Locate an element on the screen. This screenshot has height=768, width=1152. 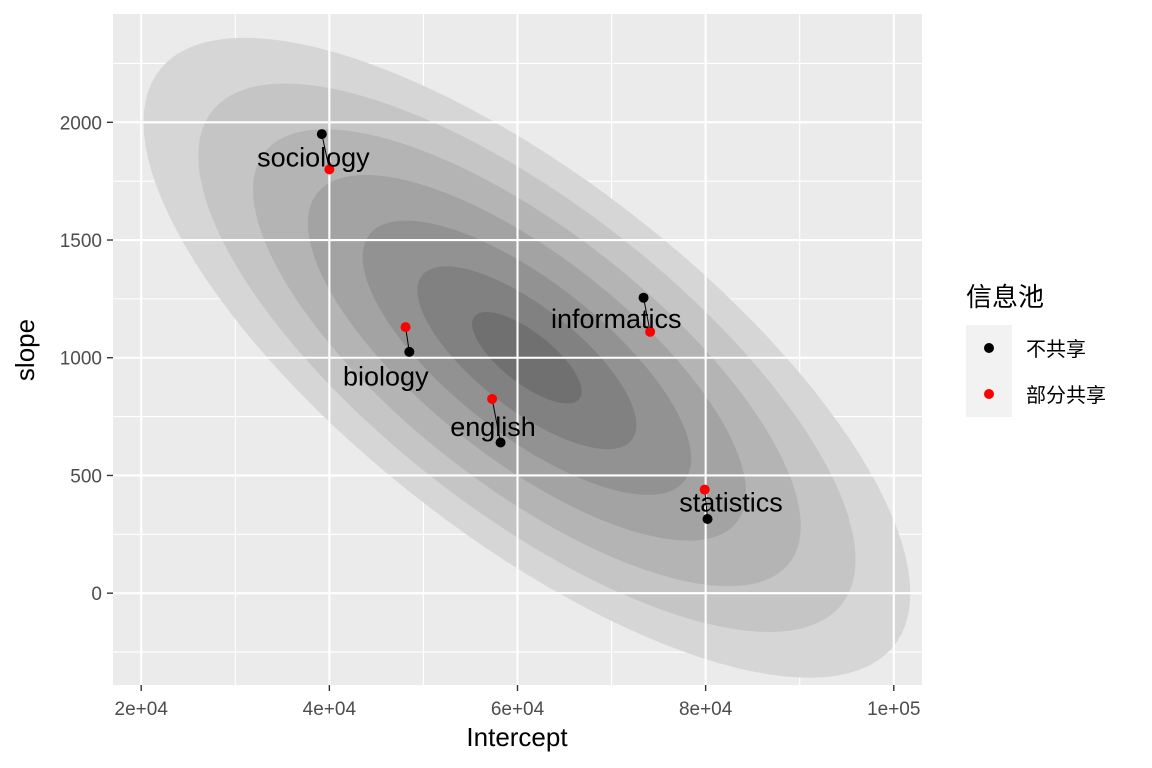
legend-title: 信息池 is located at coordinates (1005, 298).